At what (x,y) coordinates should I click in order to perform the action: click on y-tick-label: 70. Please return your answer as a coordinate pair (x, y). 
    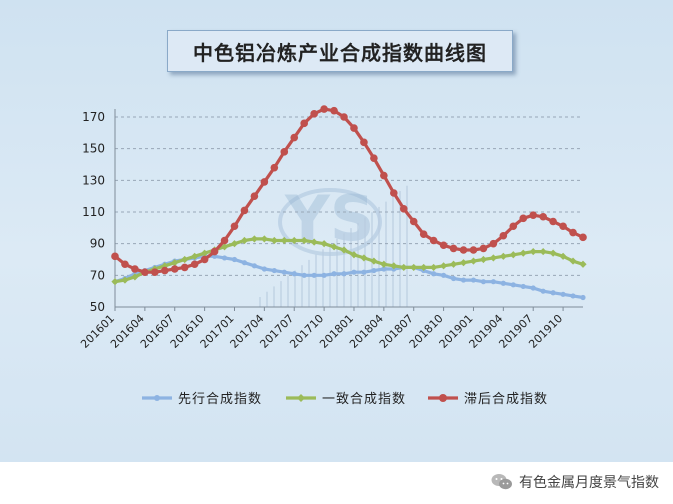
    Looking at the image, I should click on (97, 275).